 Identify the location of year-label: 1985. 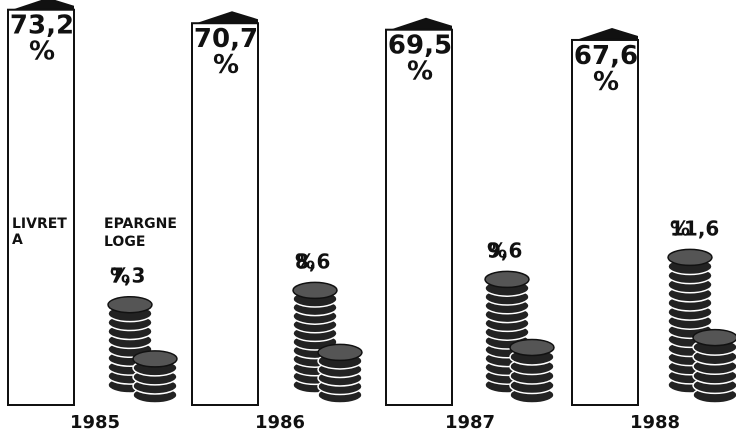
(95, 422).